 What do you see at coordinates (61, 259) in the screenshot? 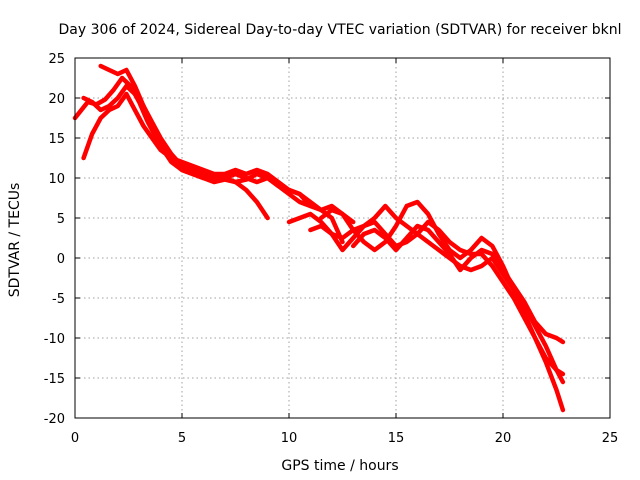
I see `y-tick-label: 0` at bounding box center [61, 259].